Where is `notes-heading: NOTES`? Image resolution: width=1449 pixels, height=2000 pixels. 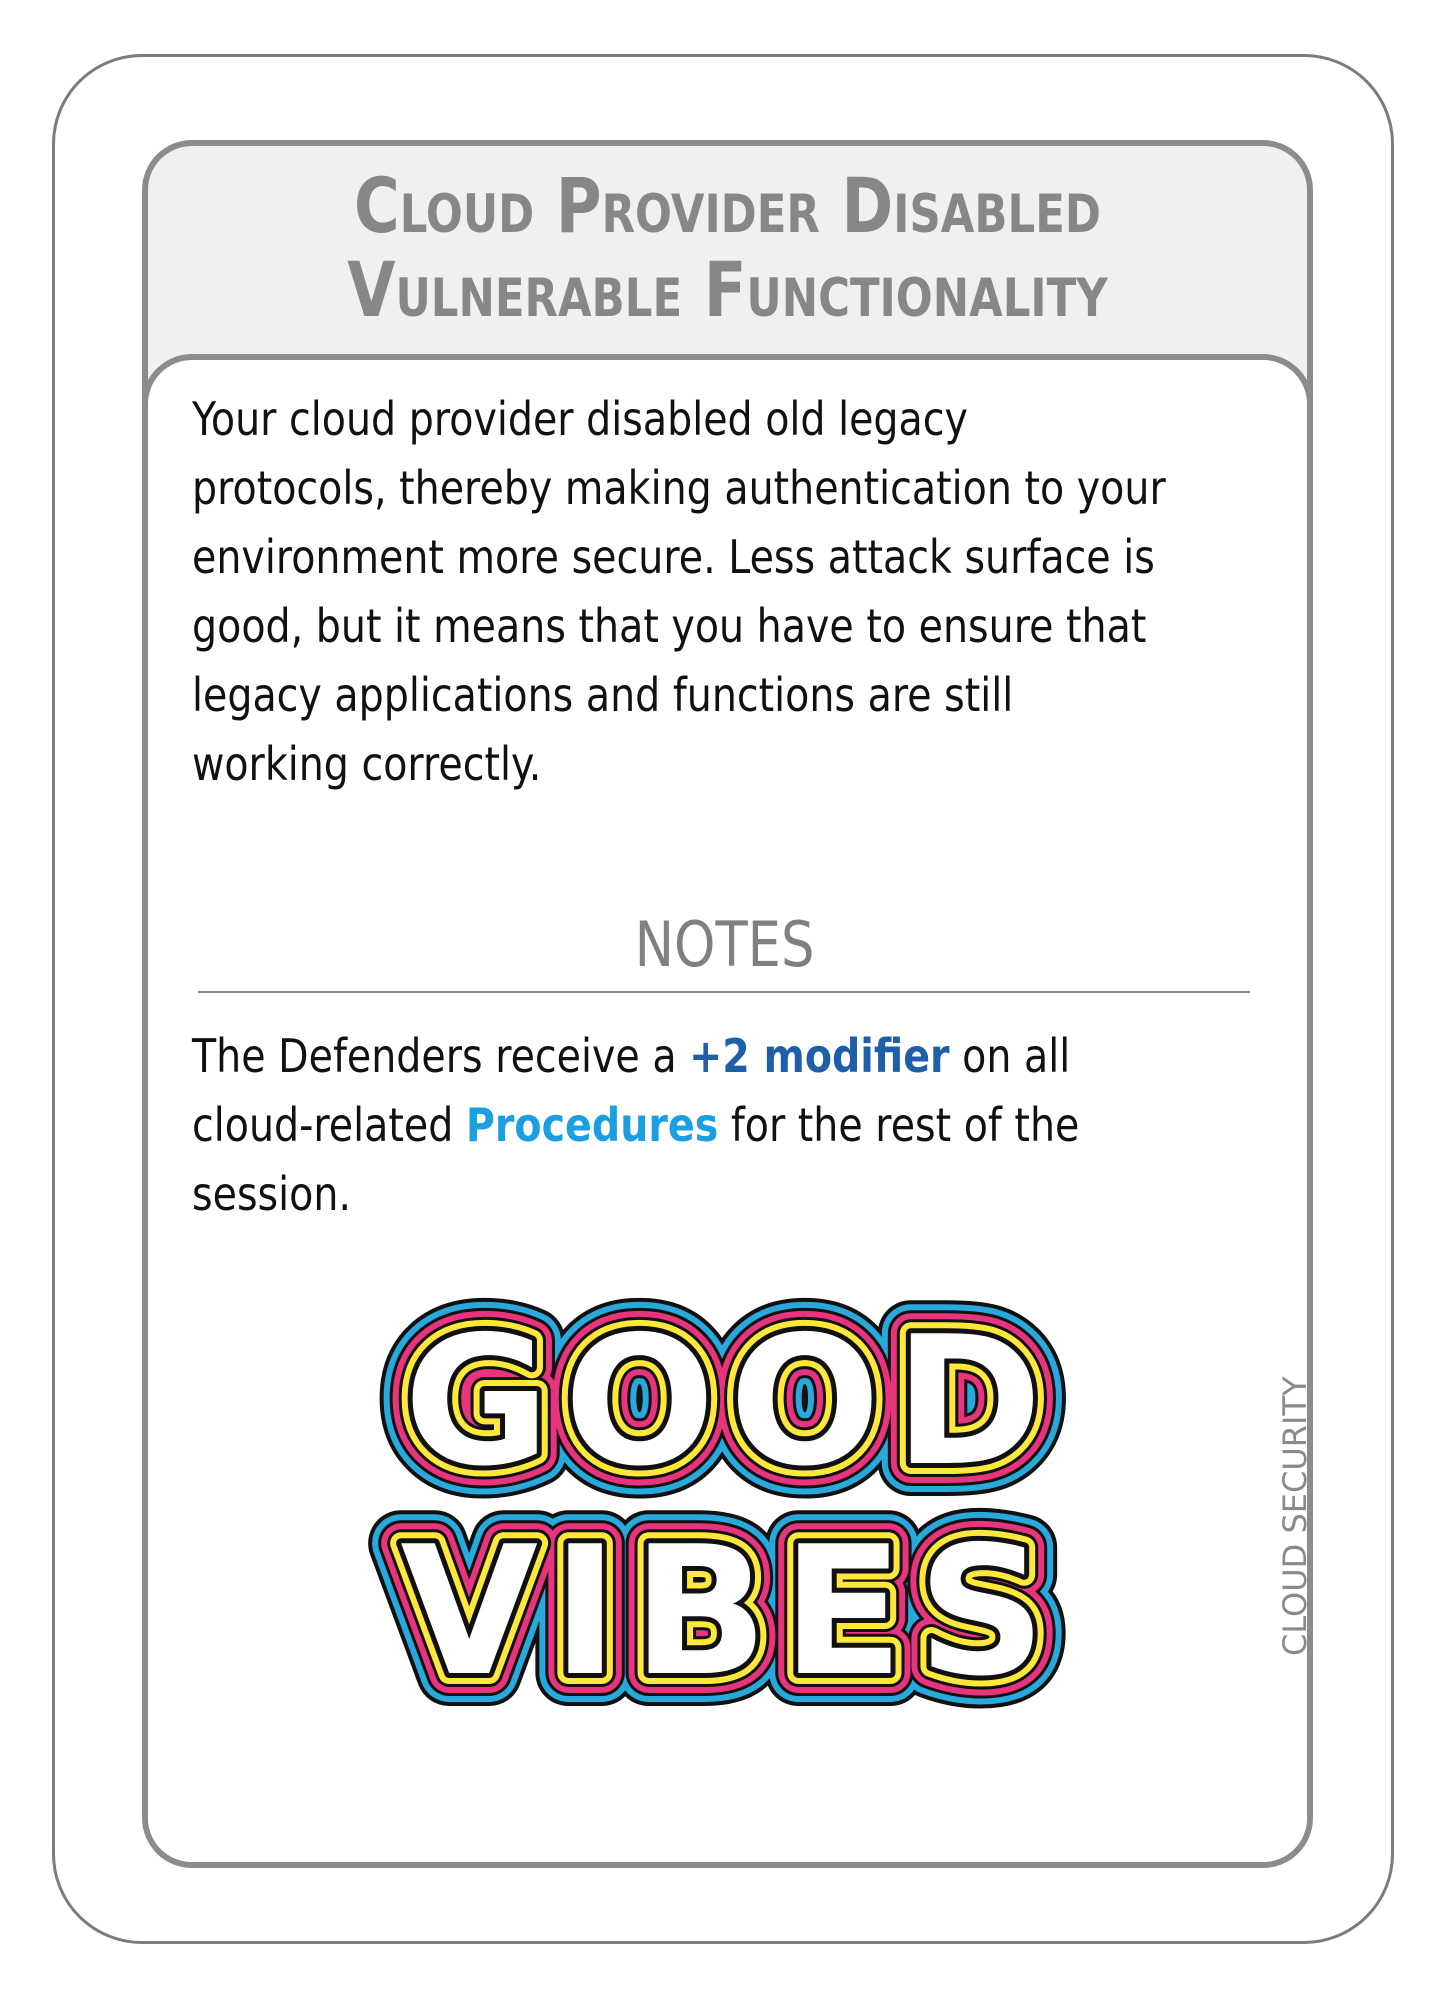
notes-heading: NOTES is located at coordinates (724, 944).